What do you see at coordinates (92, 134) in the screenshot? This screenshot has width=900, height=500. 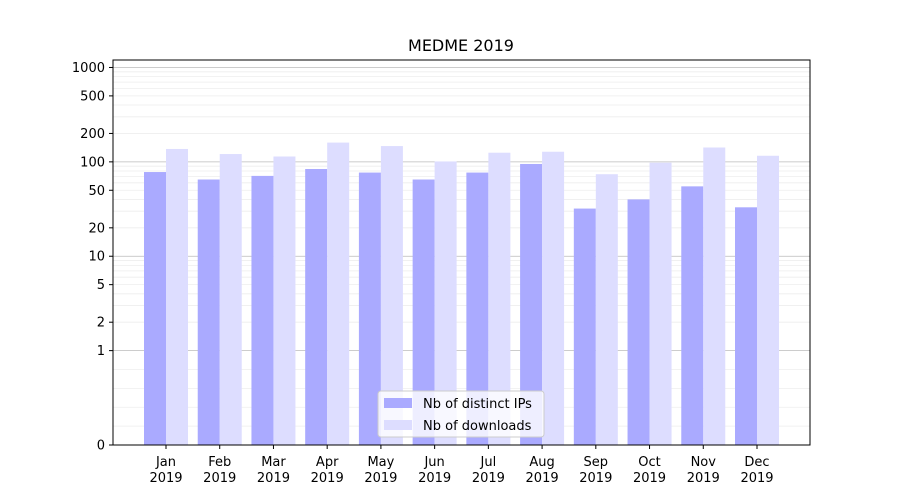 I see `y-tick-label: 200` at bounding box center [92, 134].